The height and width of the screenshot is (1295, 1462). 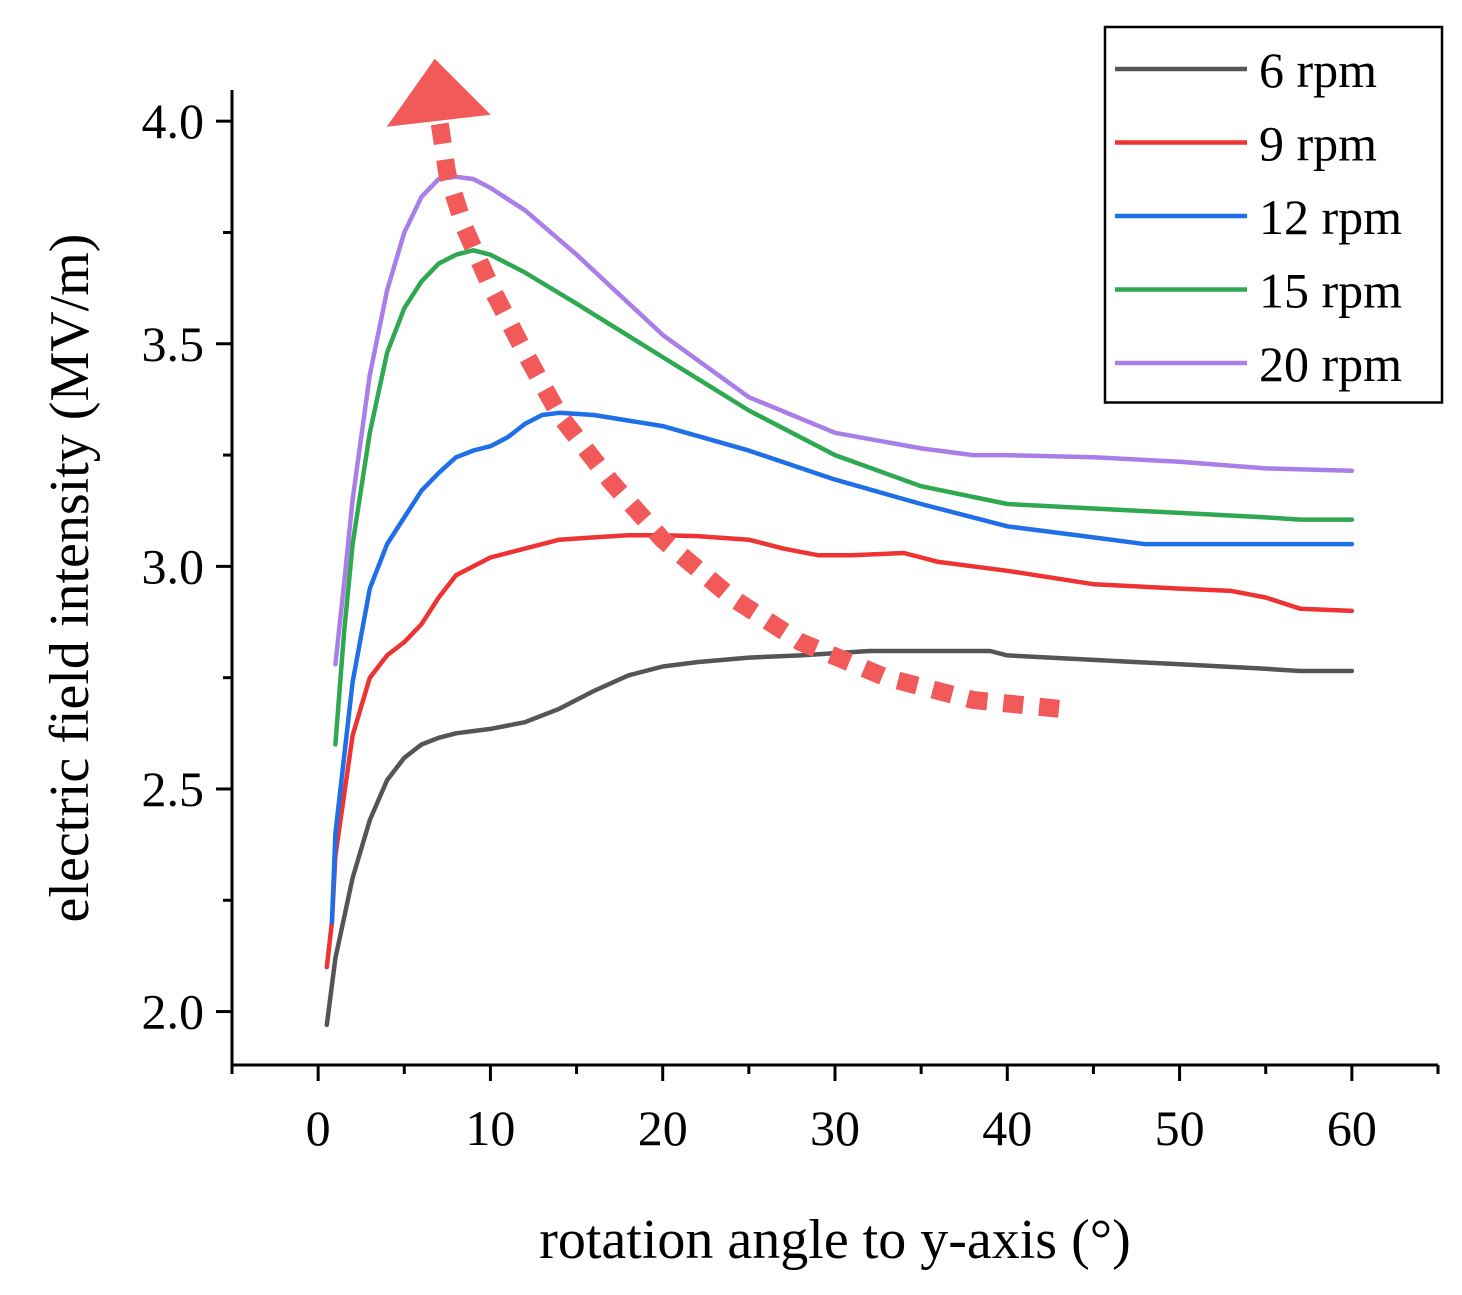 I want to click on x-tick-label: 10, so click(x=490, y=1128).